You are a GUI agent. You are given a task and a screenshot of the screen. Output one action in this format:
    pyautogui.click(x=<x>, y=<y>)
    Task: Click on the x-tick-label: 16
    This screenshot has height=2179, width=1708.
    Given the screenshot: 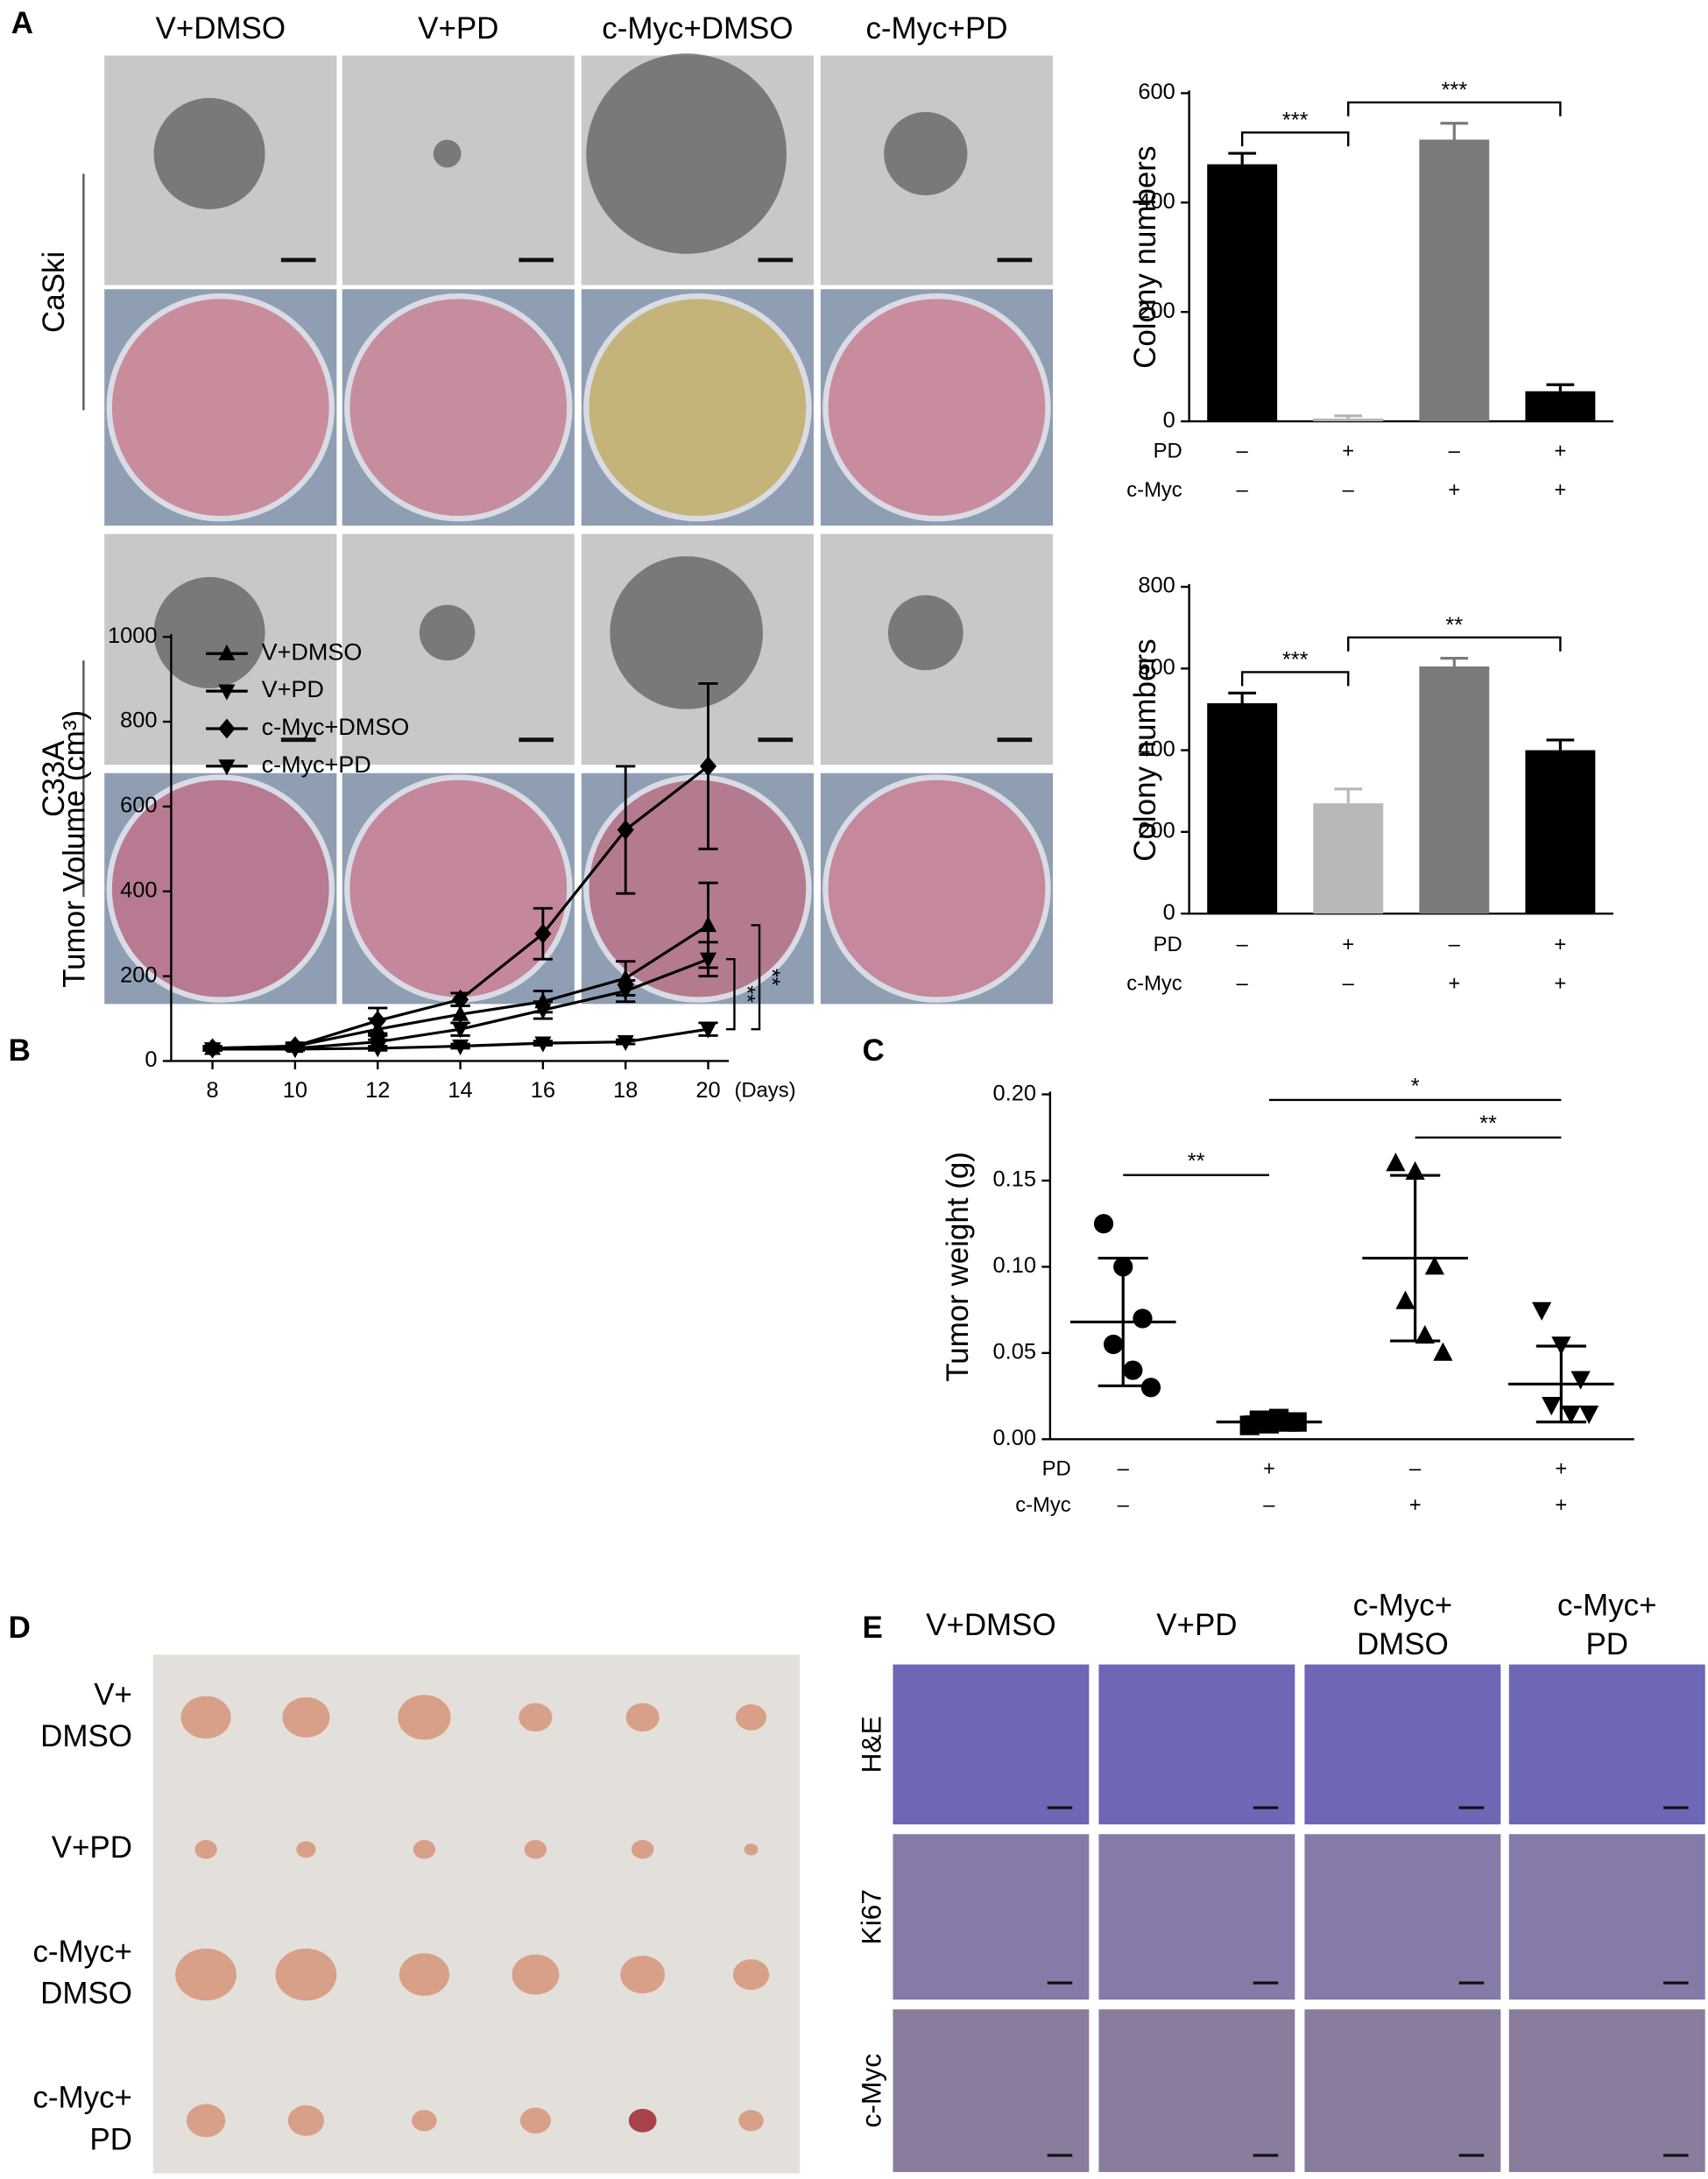 What is the action you would take?
    pyautogui.click(x=543, y=1090)
    